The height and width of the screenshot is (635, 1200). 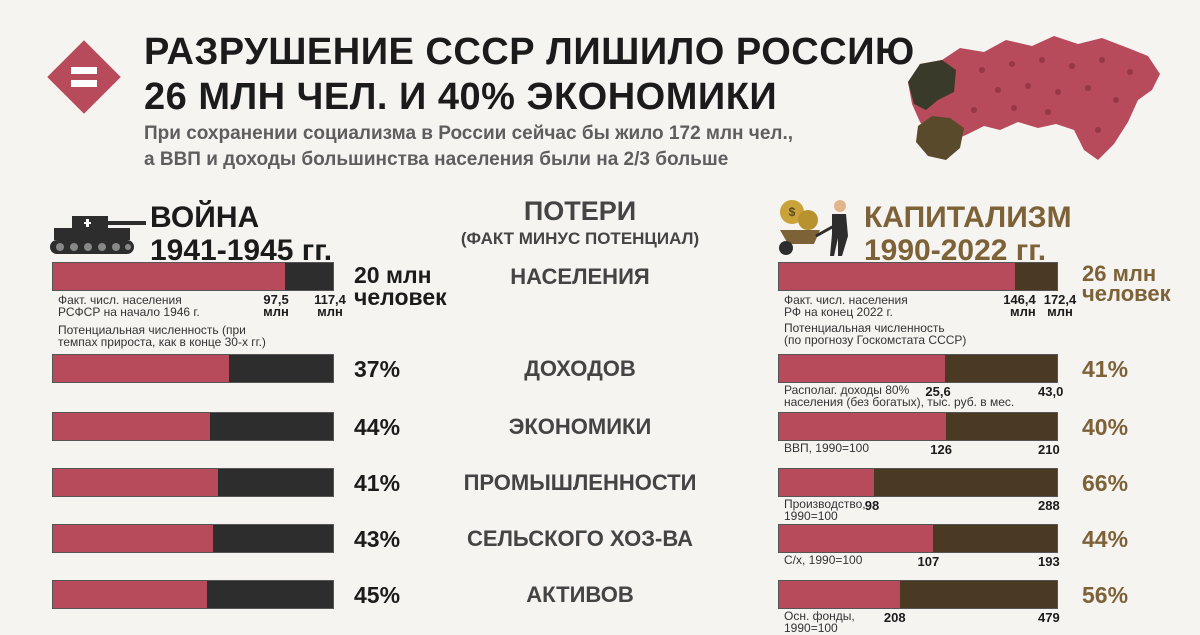 I want to click on wheelbarrow-money-icon: $, so click(x=813, y=228).